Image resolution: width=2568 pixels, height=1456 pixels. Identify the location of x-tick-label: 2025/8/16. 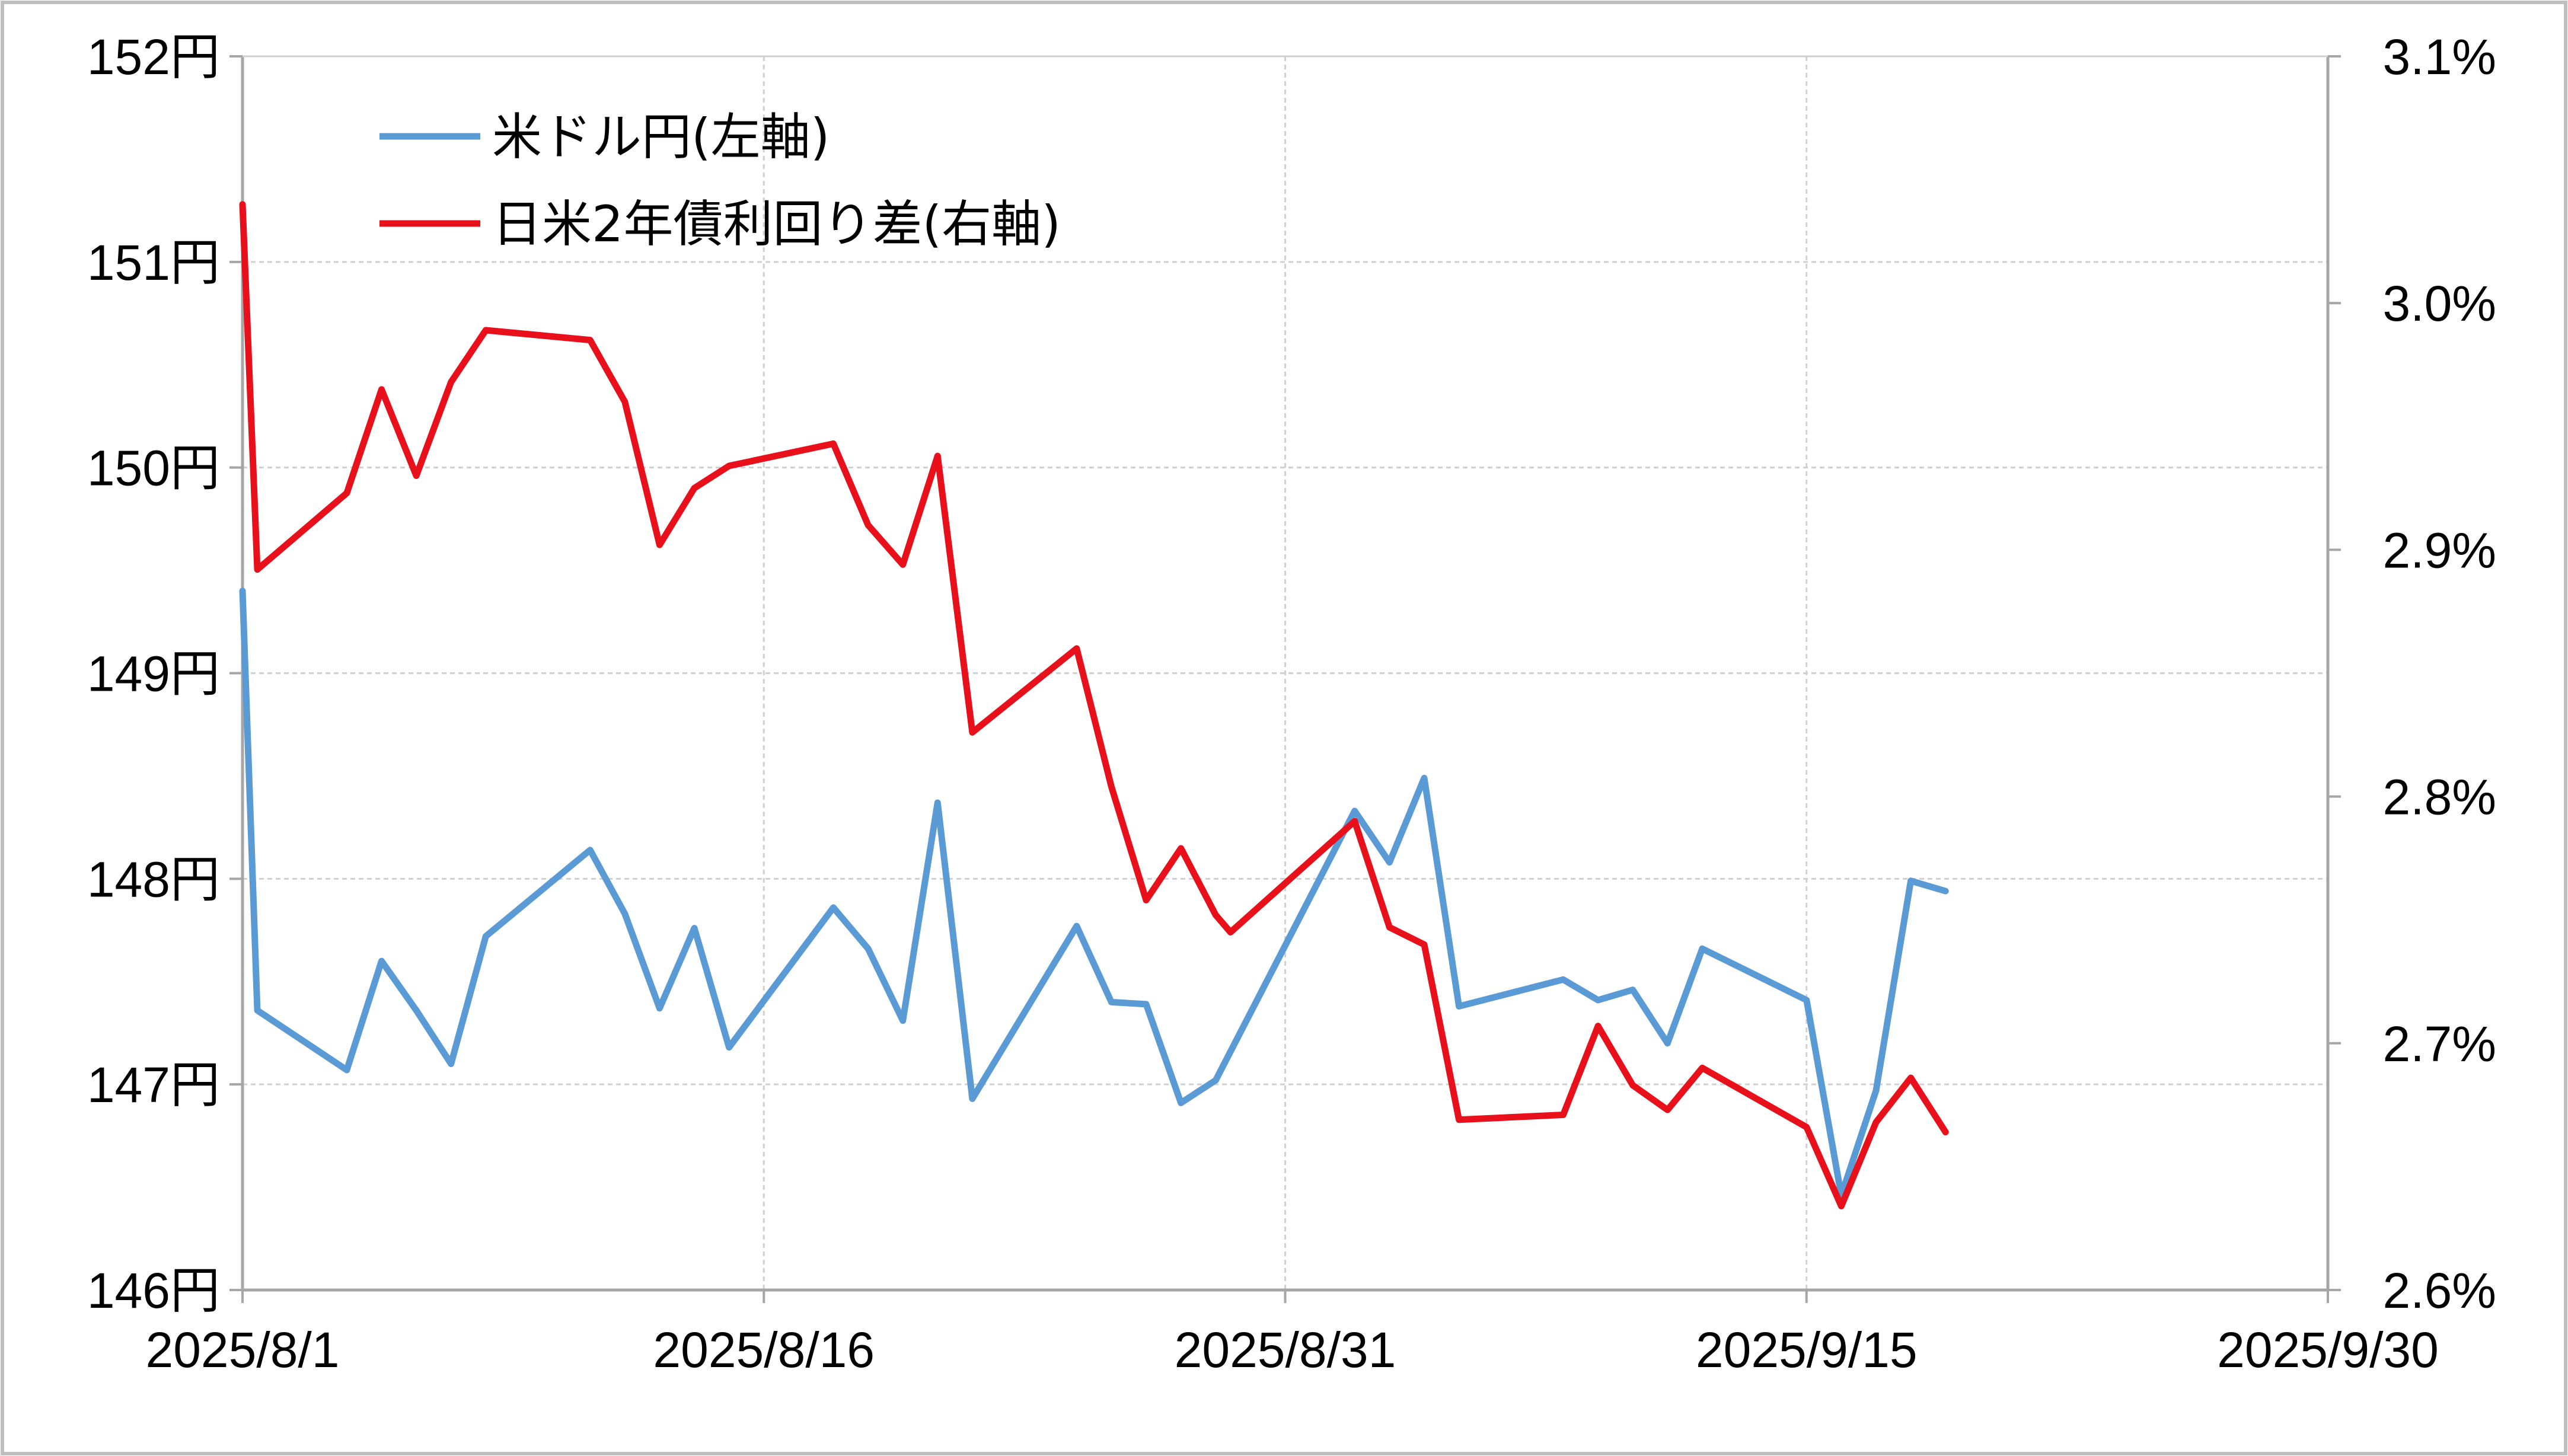
(764, 1350).